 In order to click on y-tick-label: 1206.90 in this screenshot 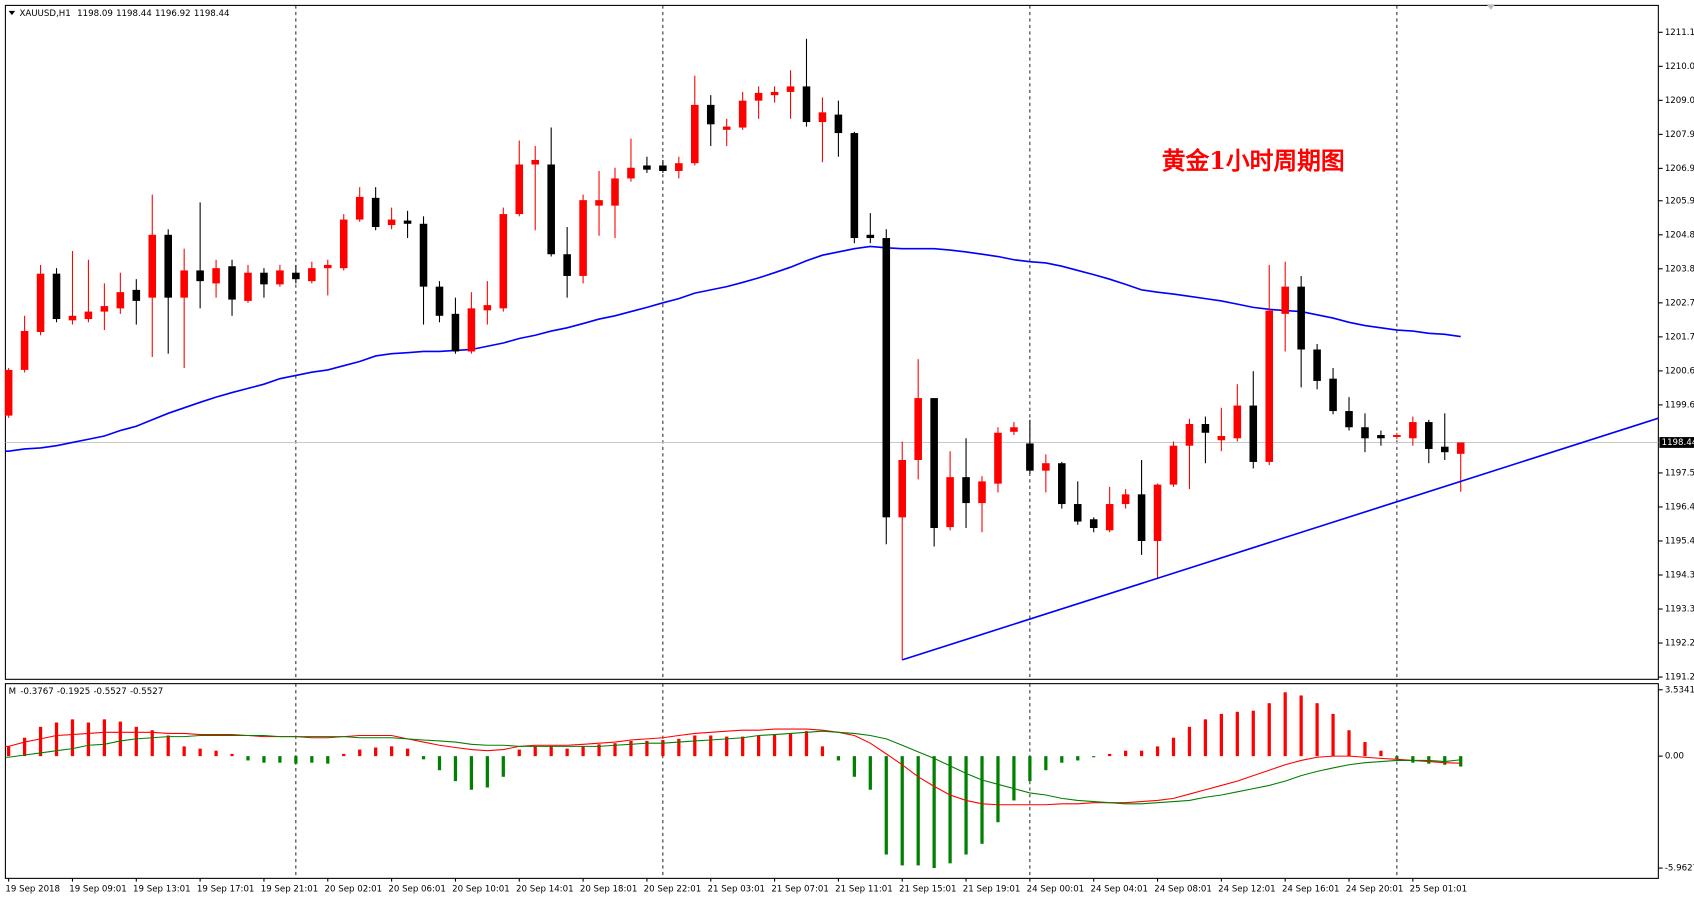, I will do `click(1679, 169)`.